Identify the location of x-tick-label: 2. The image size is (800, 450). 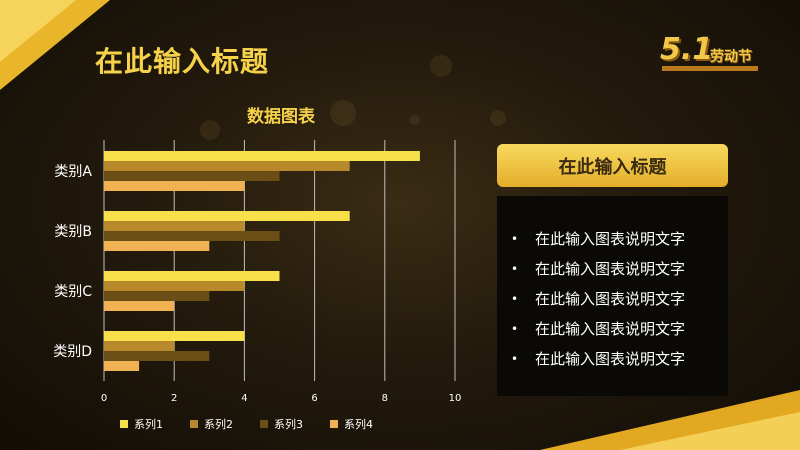
(174, 398).